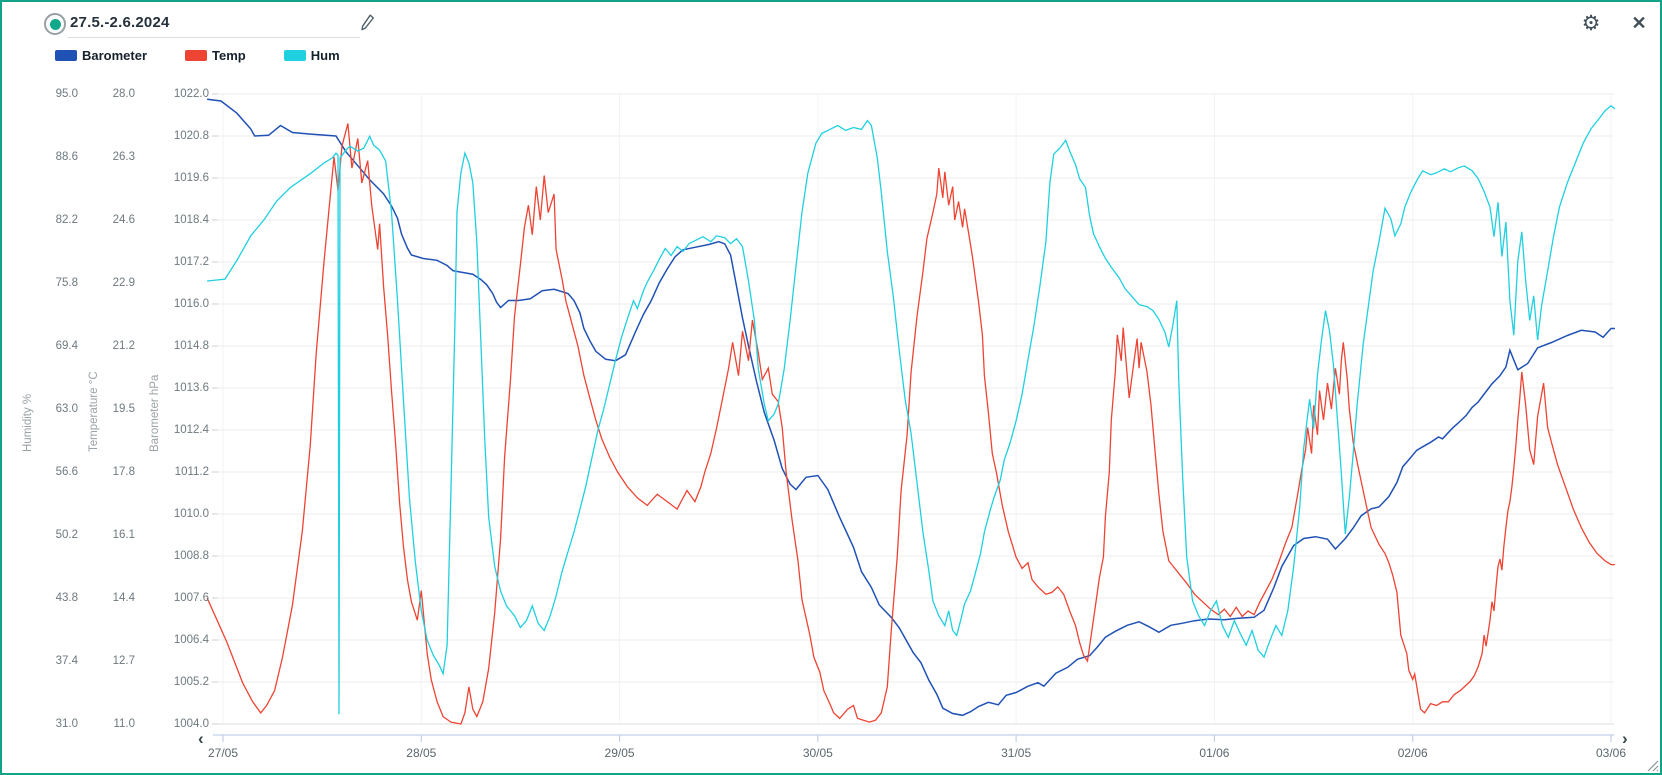 The width and height of the screenshot is (1662, 775). Describe the element at coordinates (1412, 753) in the screenshot. I see `x-tick-label: 02/06` at that location.